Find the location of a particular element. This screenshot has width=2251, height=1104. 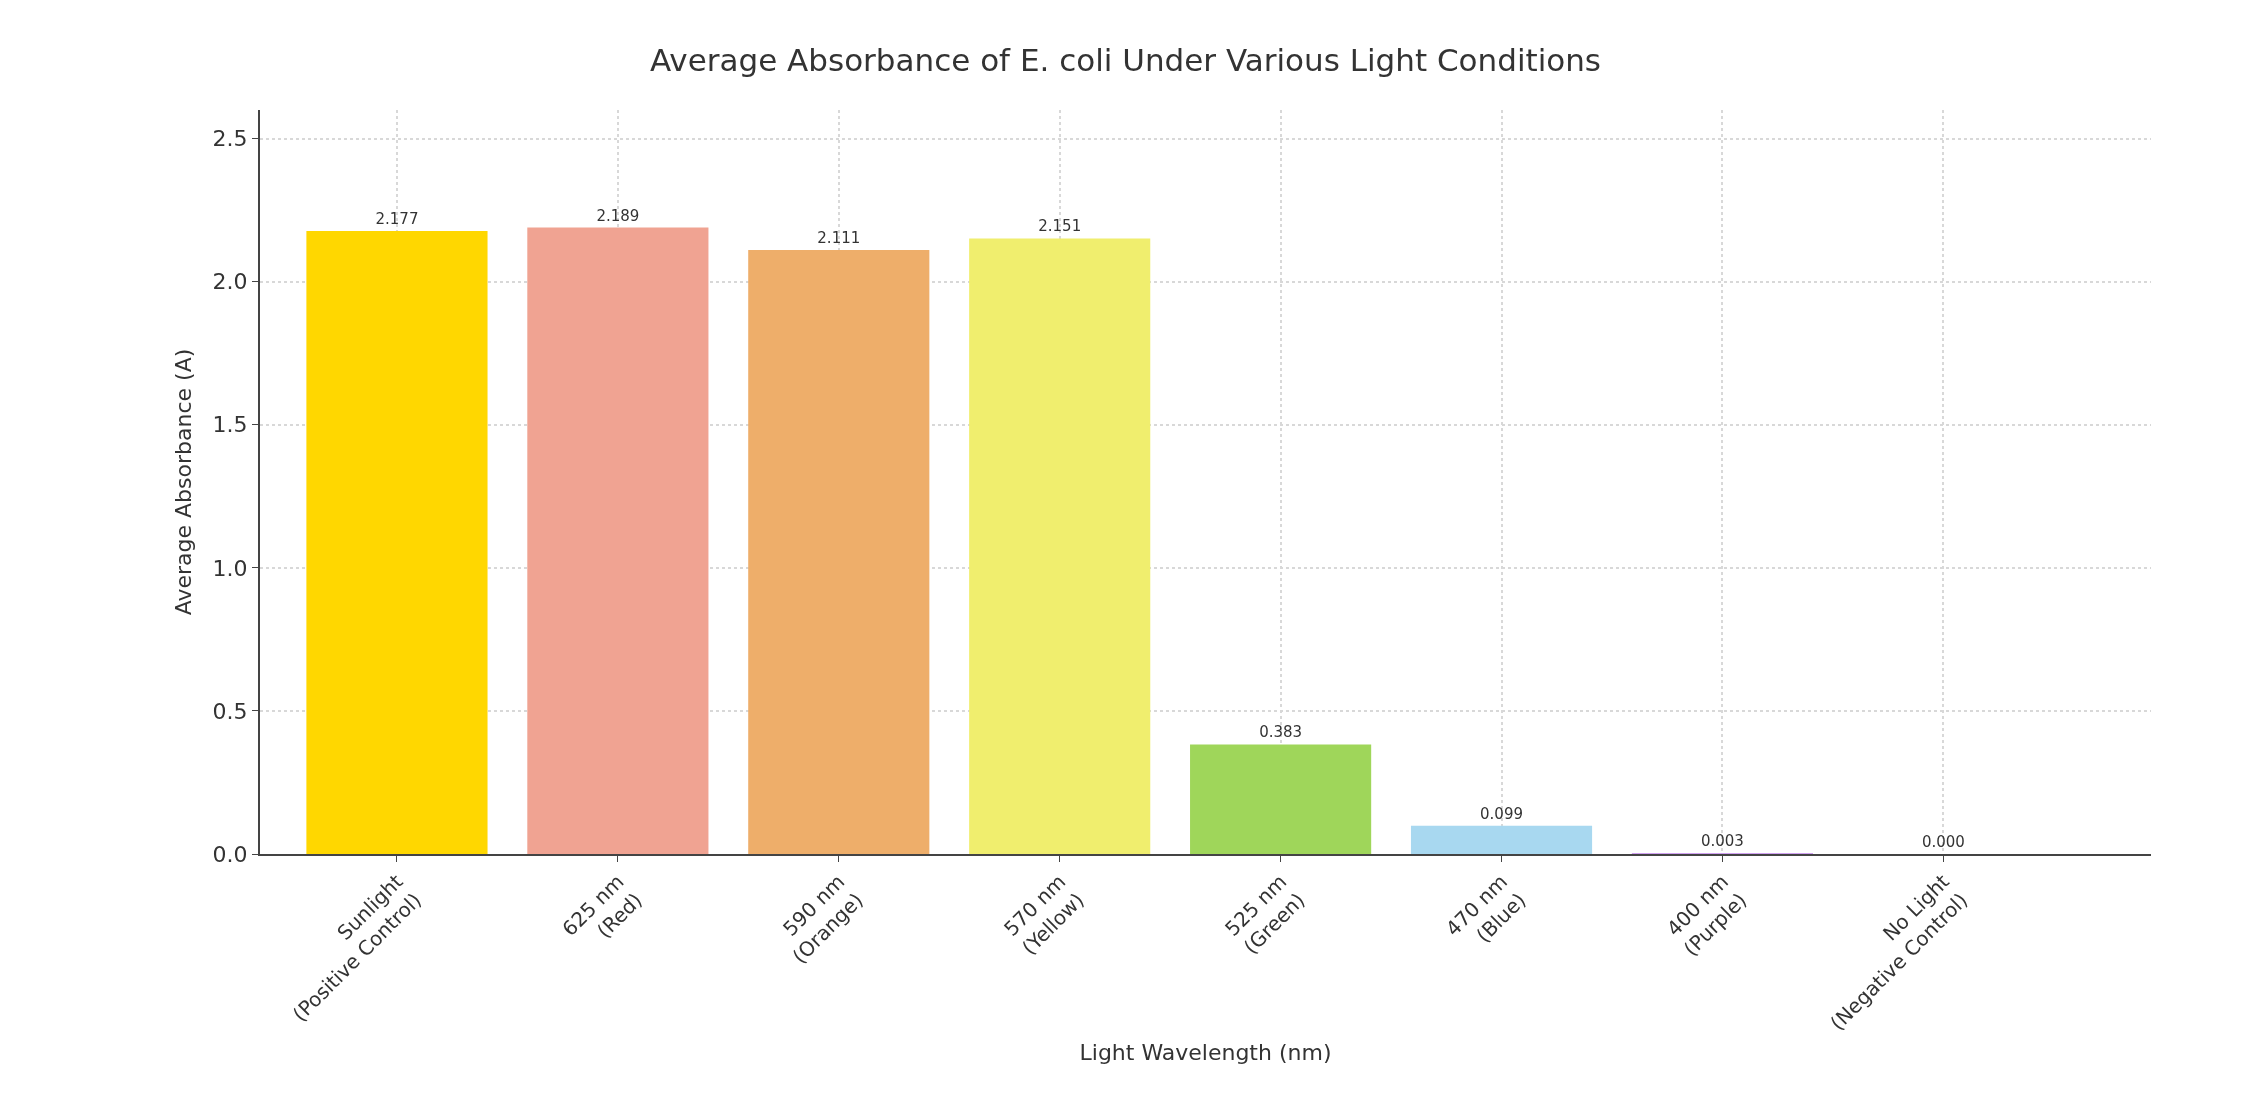

y-tick-label: 2.0 is located at coordinates (230, 282).